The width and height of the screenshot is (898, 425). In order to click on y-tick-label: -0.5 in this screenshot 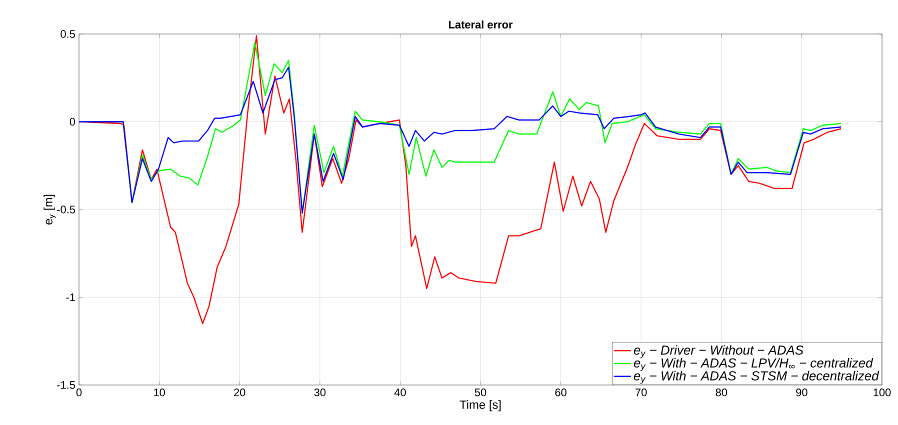, I will do `click(66, 210)`.